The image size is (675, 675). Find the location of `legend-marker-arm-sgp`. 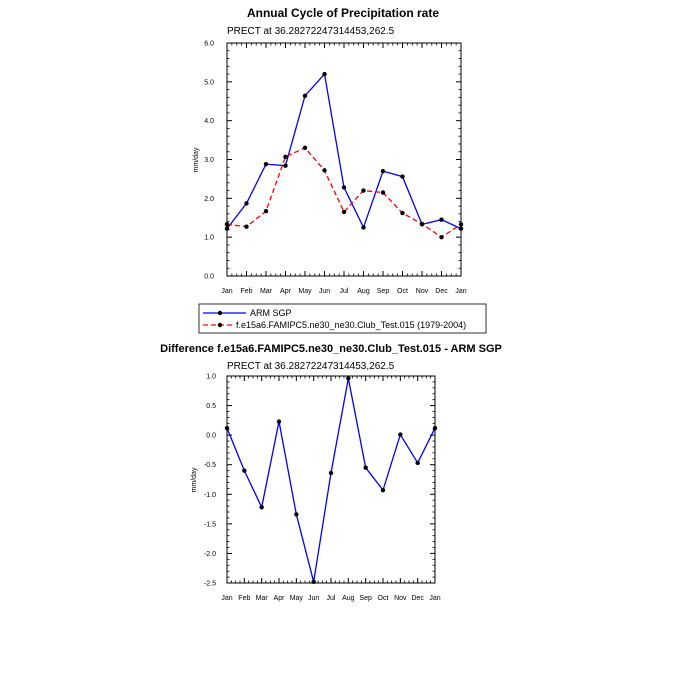

legend-marker-arm-sgp is located at coordinates (220, 313).